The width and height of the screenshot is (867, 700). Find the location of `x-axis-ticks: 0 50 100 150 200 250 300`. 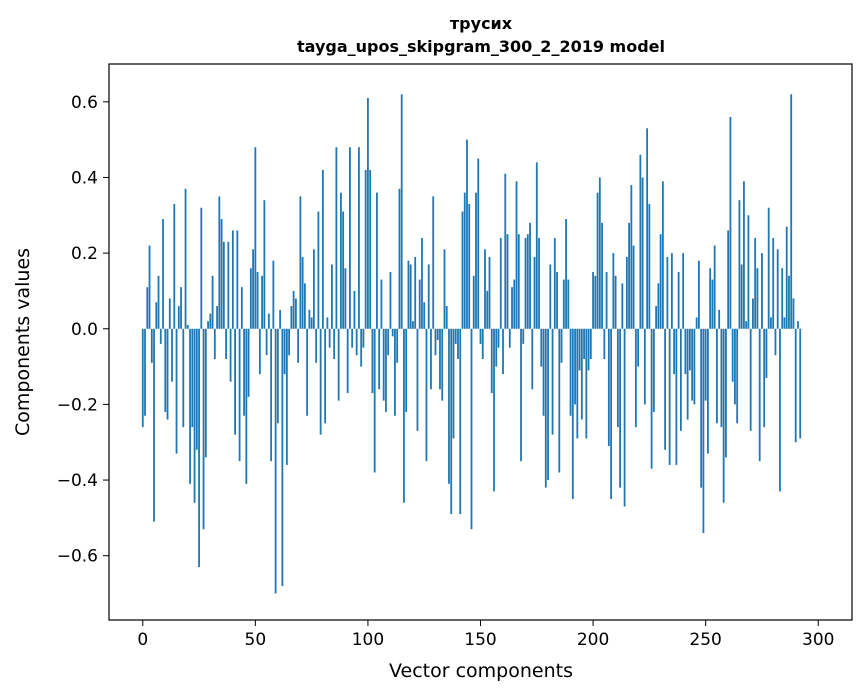

x-axis-ticks: 0 50 100 150 200 250 300 is located at coordinates (485, 635).